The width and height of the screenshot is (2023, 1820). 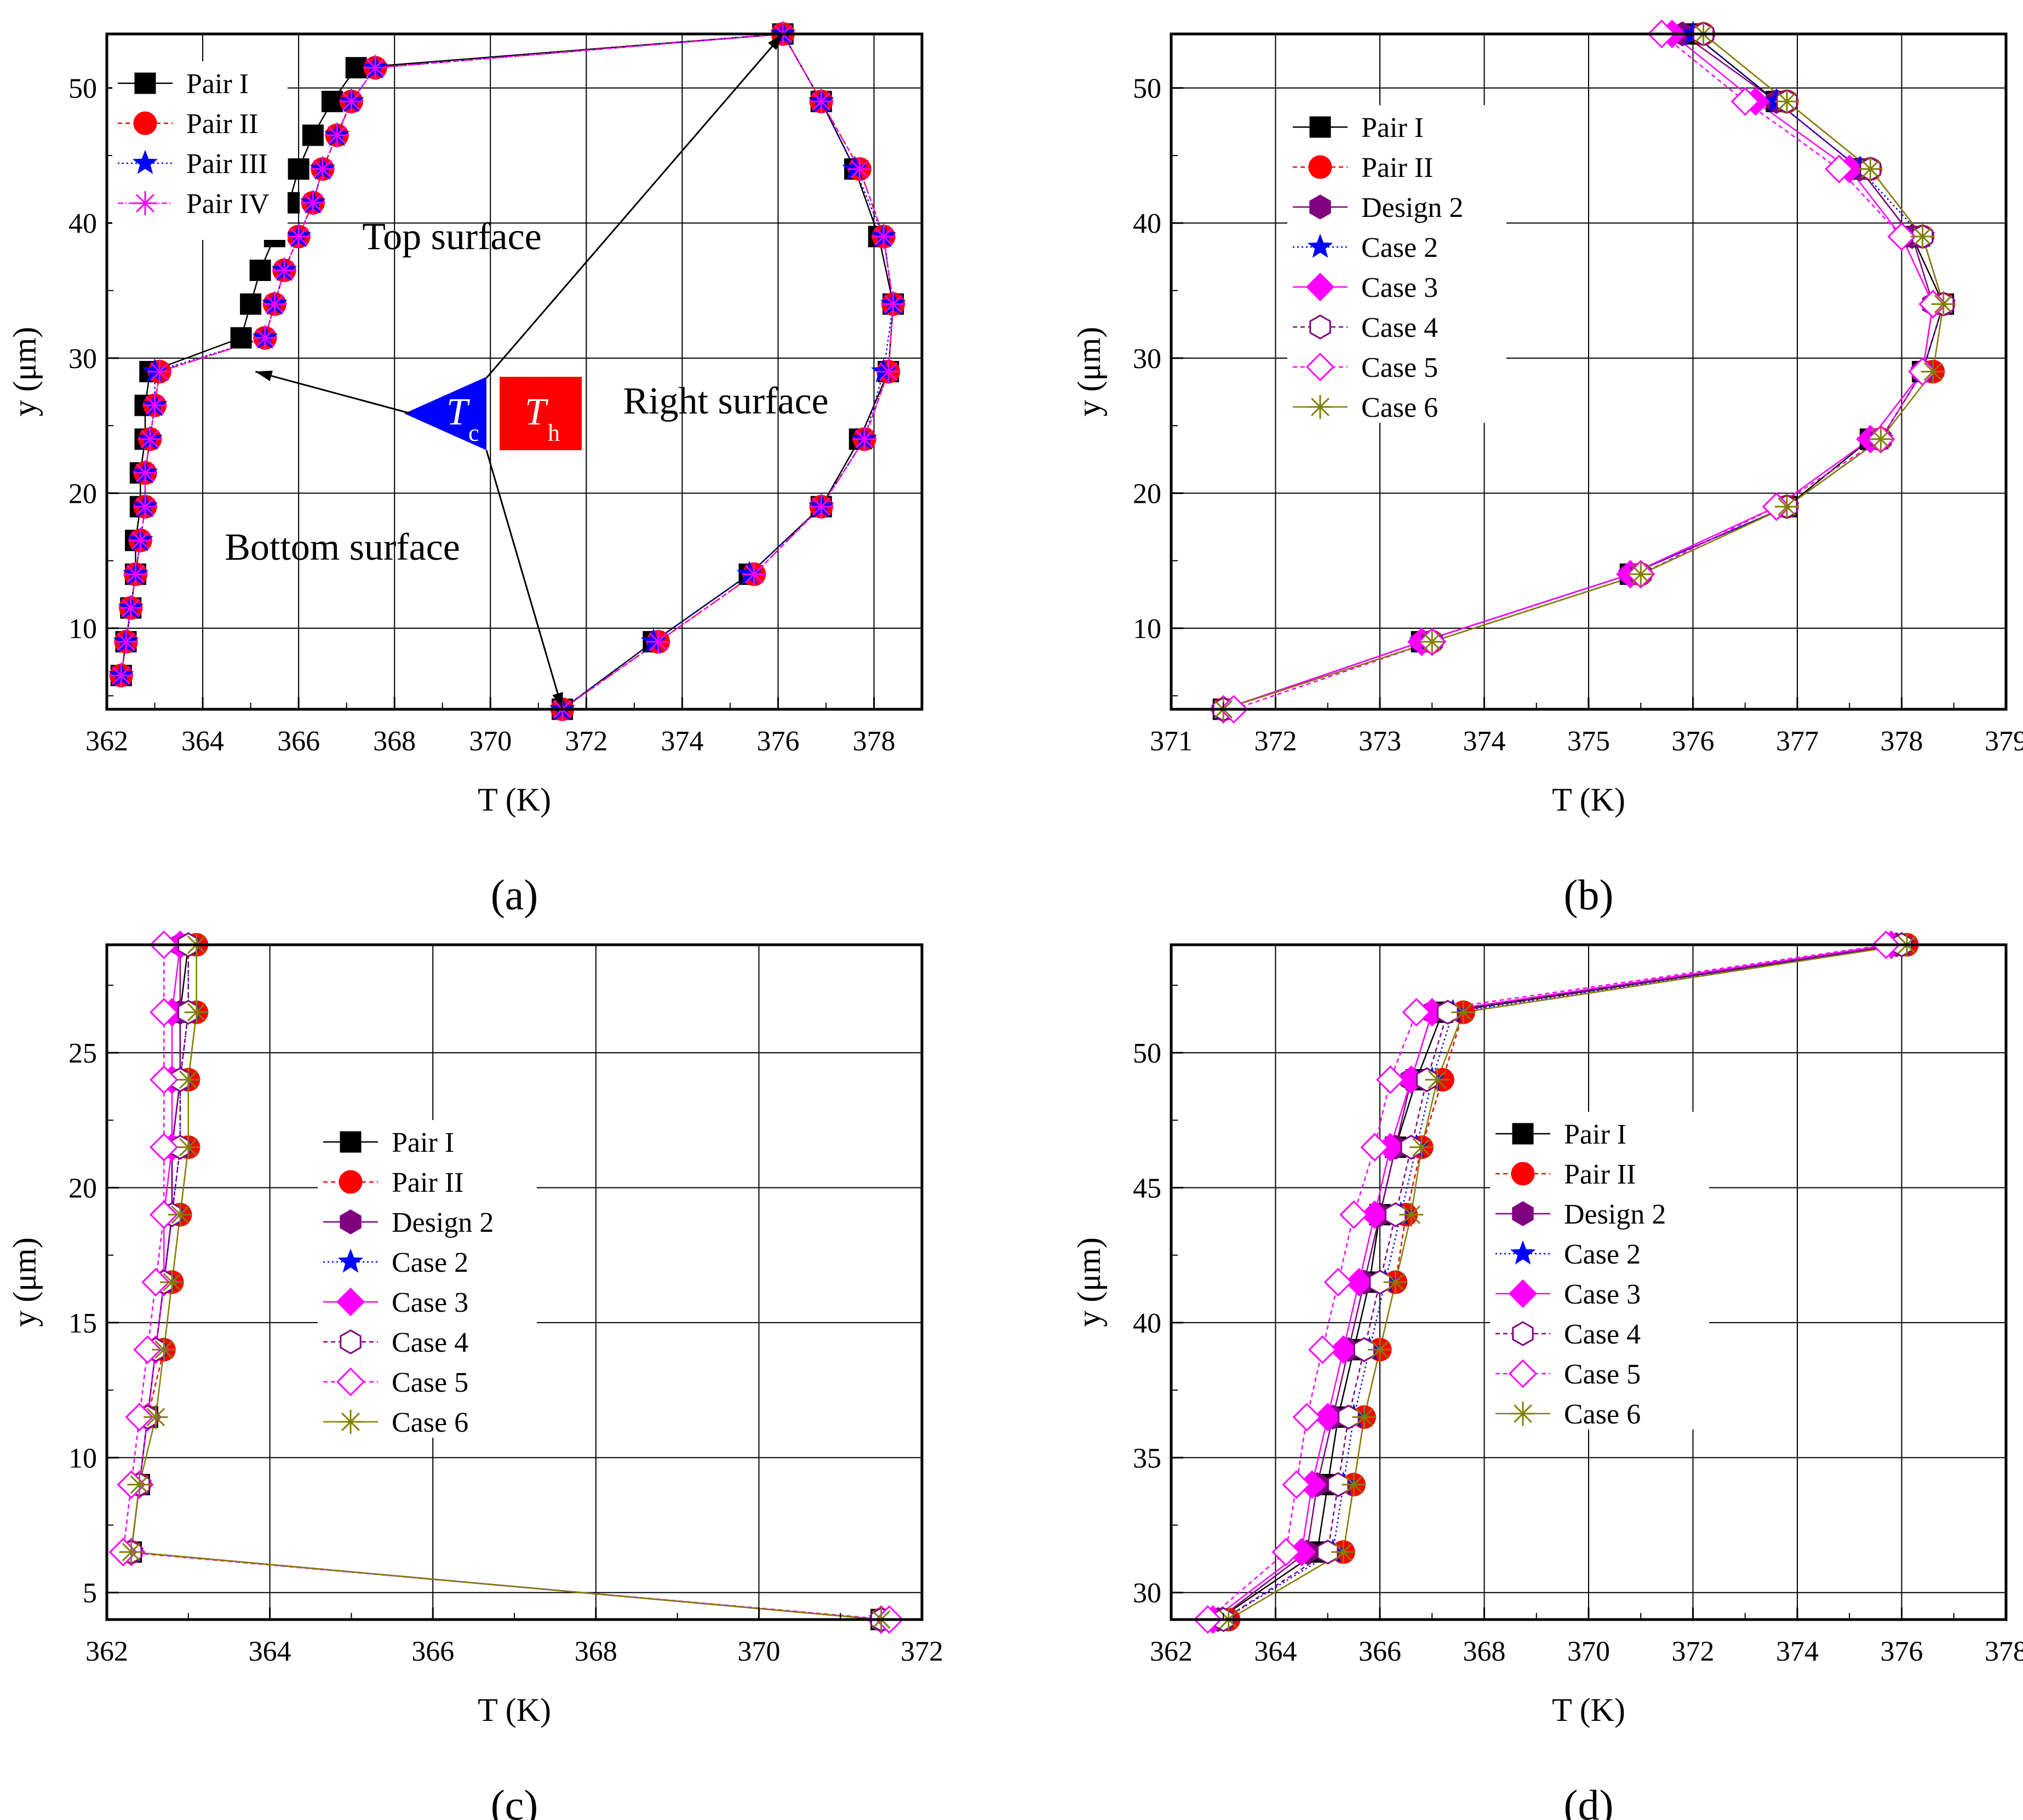 I want to click on x-tick-label: 373, so click(x=1380, y=741).